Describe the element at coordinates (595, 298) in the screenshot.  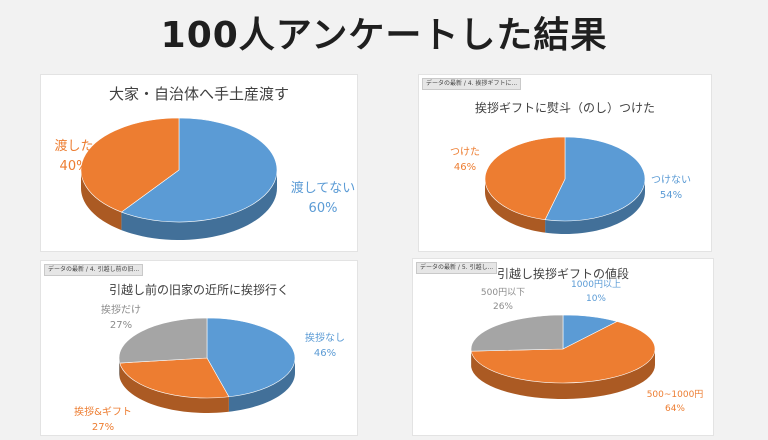
I see `slice-label-value: 10%` at that location.